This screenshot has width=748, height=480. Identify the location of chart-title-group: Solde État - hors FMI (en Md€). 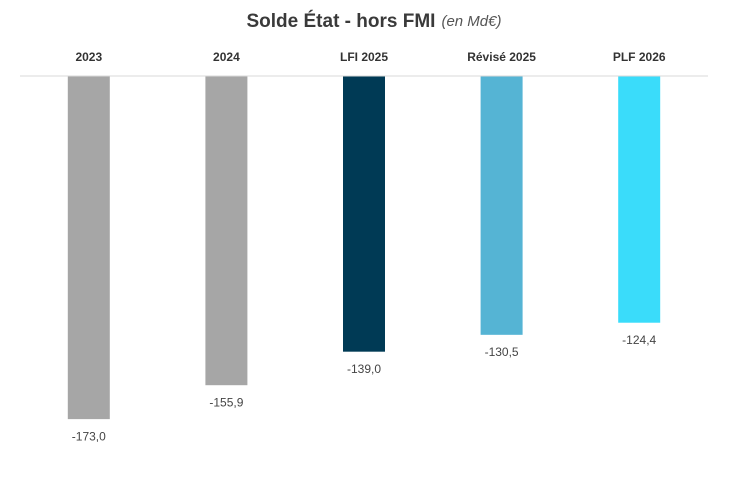
(374, 21).